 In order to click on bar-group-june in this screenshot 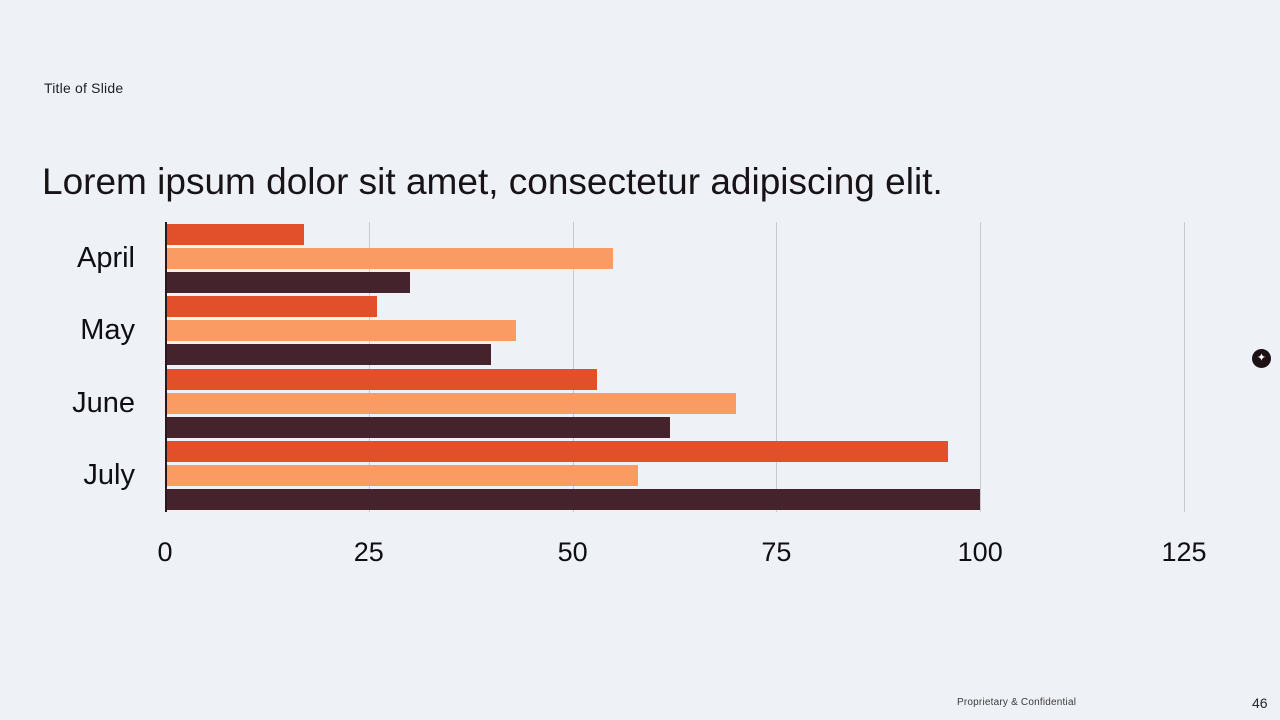, I will do `click(674, 403)`.